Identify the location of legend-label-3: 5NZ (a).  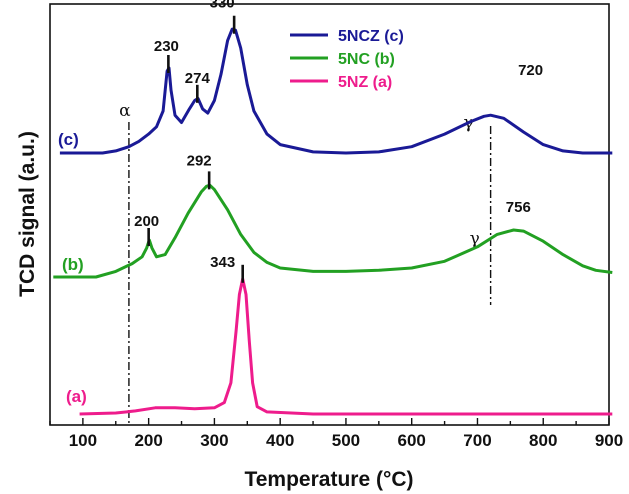
(365, 82).